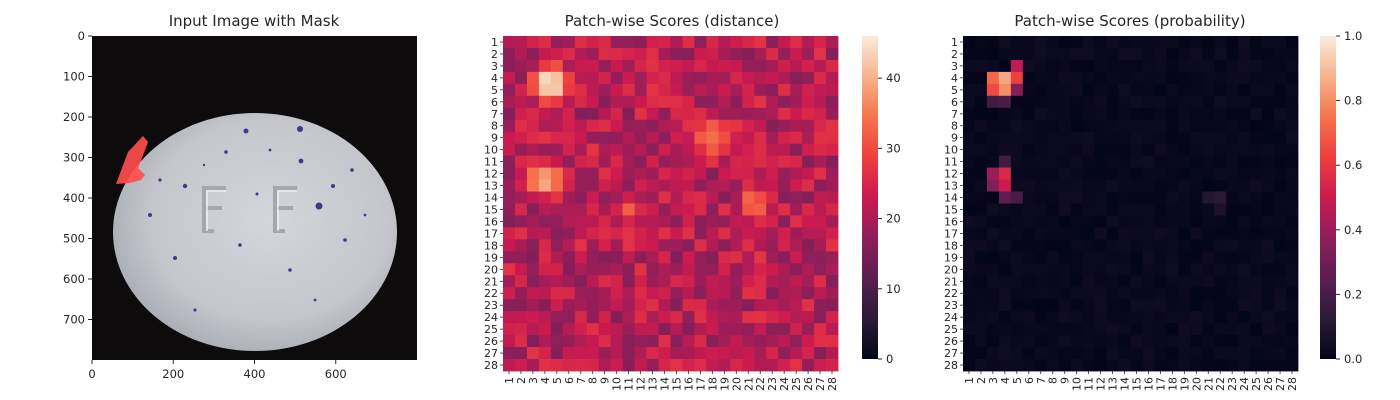 The image size is (1400, 400). Describe the element at coordinates (491, 198) in the screenshot. I see `y-tick-label: 14` at that location.